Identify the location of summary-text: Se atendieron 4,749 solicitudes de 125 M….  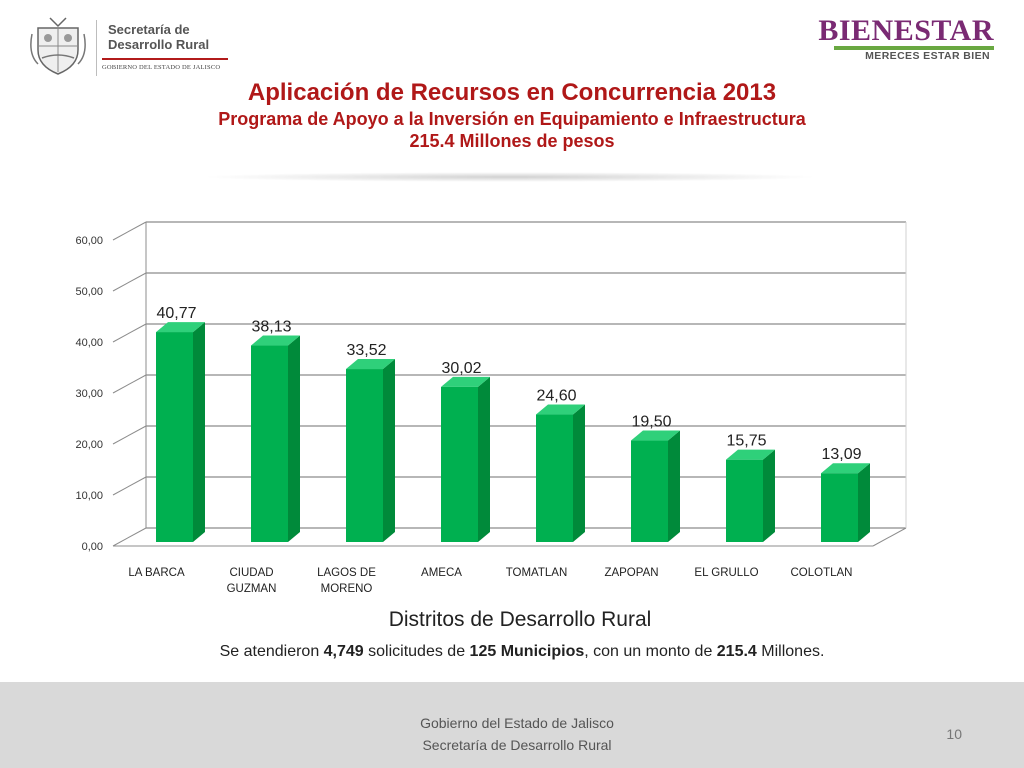
(512, 652).